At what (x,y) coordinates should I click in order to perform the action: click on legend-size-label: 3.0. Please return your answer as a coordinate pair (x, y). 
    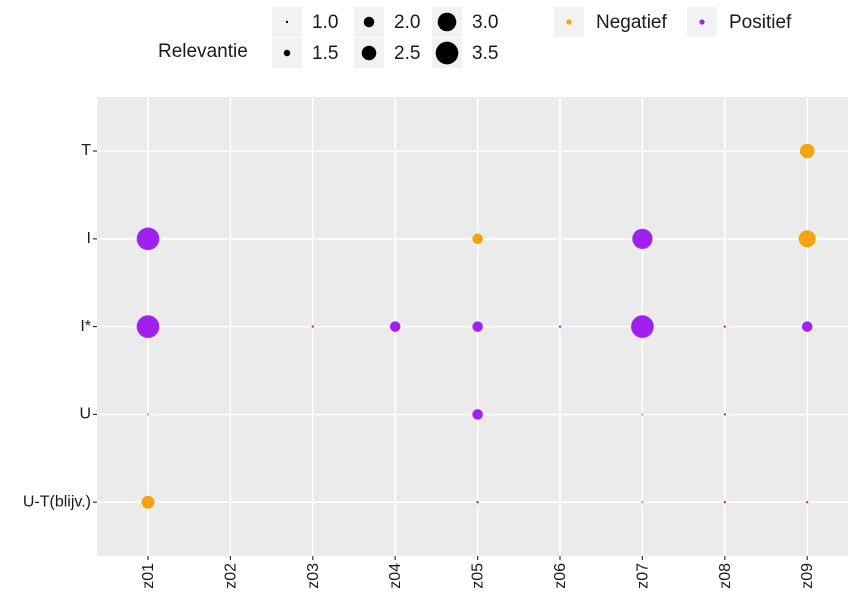
    Looking at the image, I should click on (485, 22).